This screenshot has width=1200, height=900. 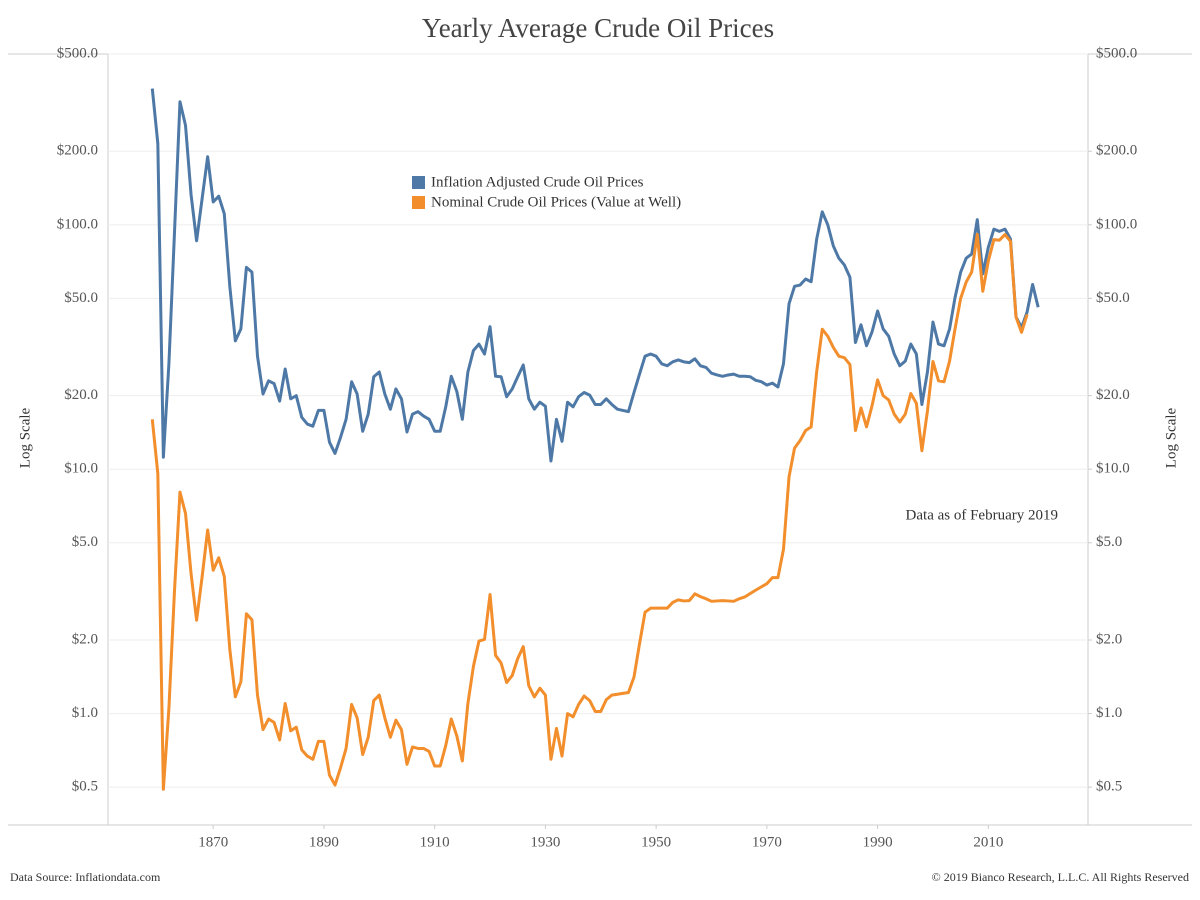 What do you see at coordinates (81, 298) in the screenshot?
I see `y-tick-label: $50.0` at bounding box center [81, 298].